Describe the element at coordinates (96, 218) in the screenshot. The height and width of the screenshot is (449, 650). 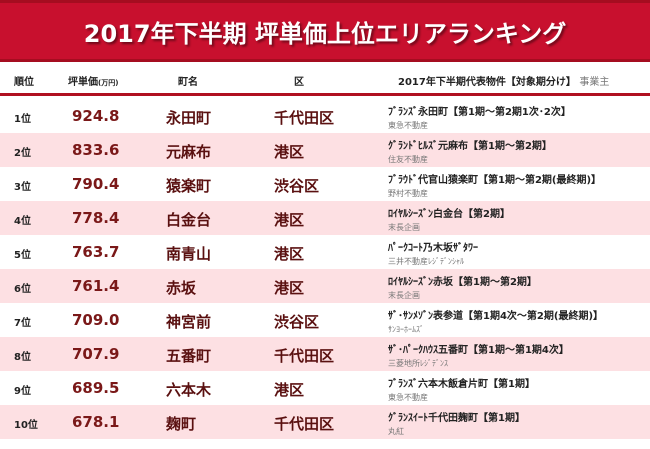
I see `cell-price: 778.4` at that location.